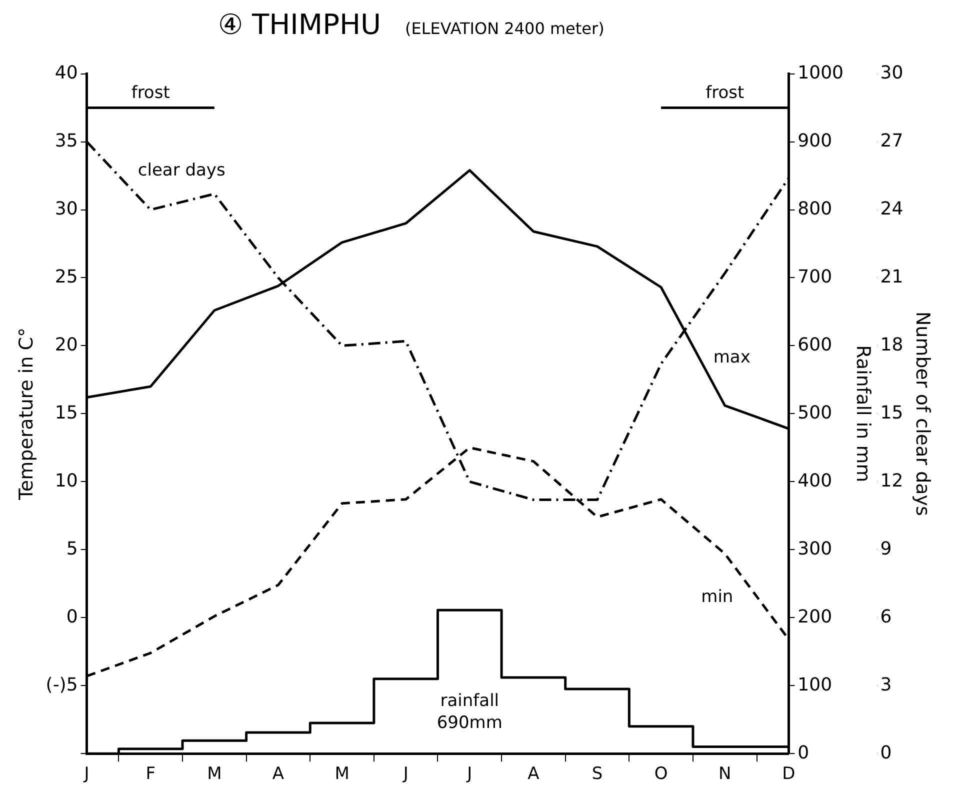 This screenshot has width=955, height=797. Describe the element at coordinates (815, 141) in the screenshot. I see `y2-tick-label: 900` at that location.